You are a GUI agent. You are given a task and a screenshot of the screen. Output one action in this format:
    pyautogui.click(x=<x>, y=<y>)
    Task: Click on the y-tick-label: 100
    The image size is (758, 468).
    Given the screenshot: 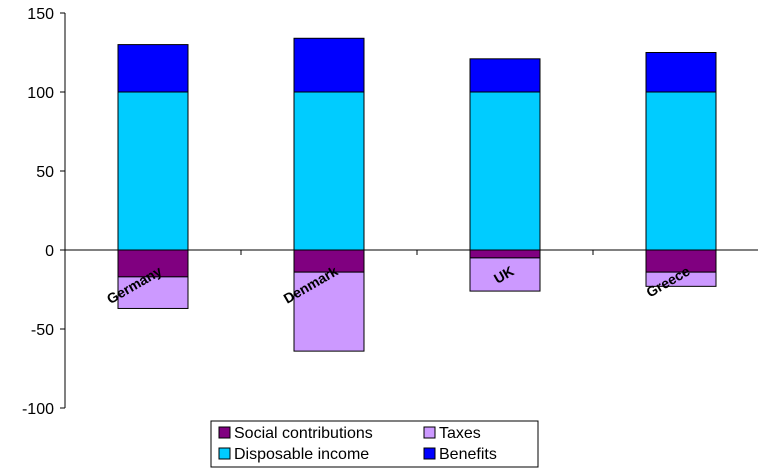 What is the action you would take?
    pyautogui.click(x=40, y=93)
    